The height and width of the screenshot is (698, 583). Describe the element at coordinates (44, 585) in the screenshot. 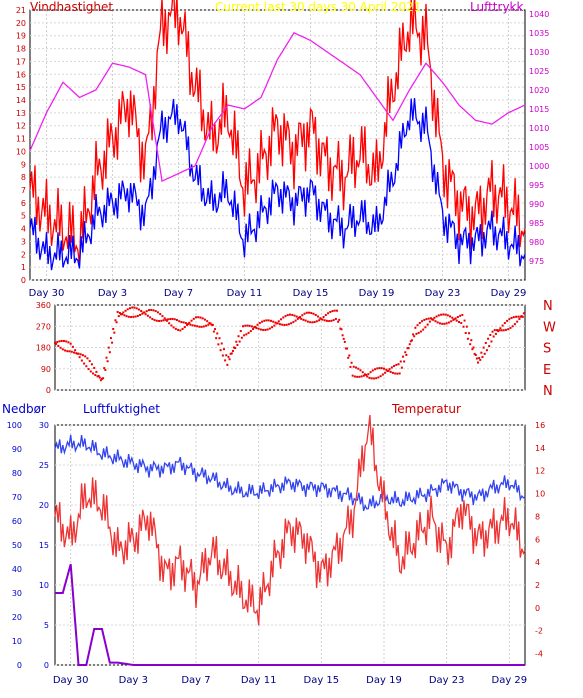

I see `humidity-tick-label: 10` at that location.